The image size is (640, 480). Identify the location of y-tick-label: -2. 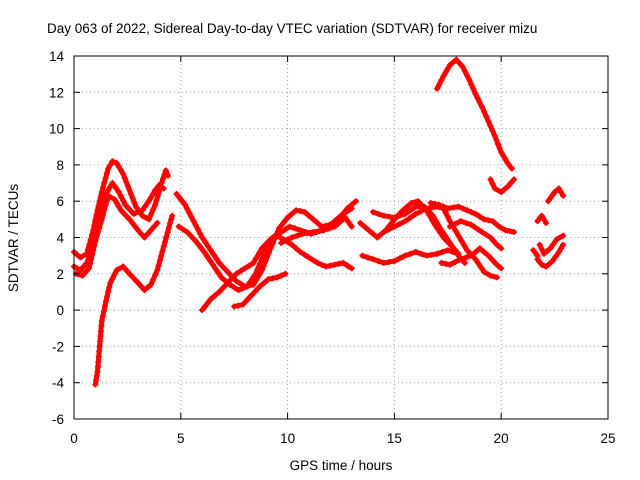
(58, 346).